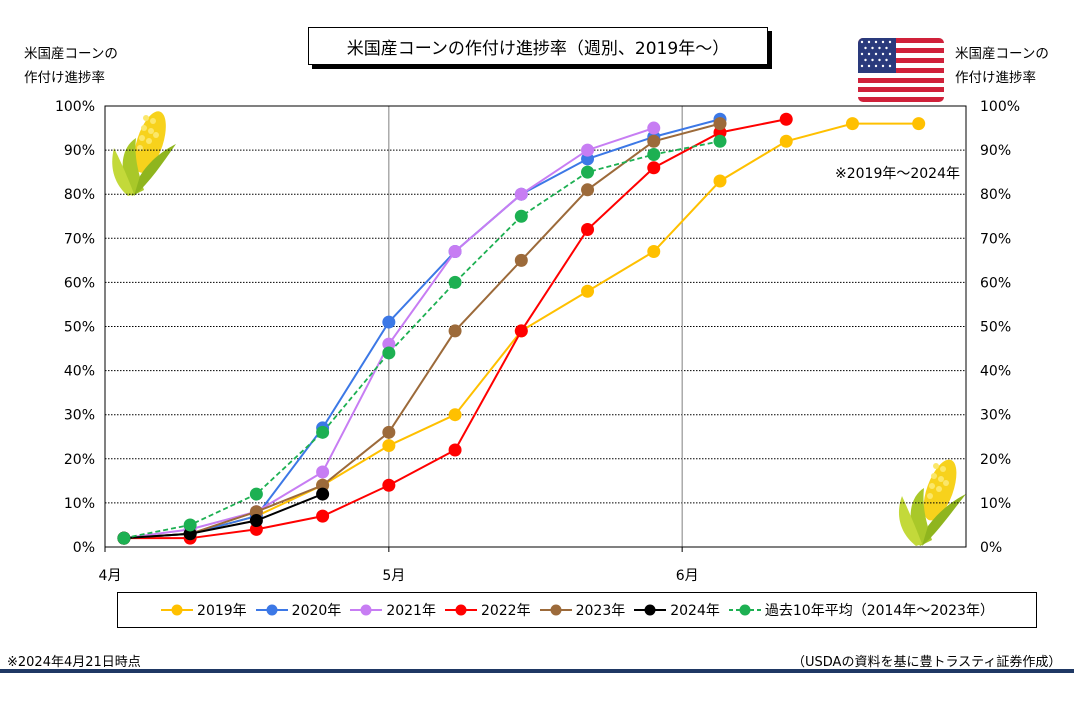  I want to click on y-tick-label-left: 40%, so click(79, 372).